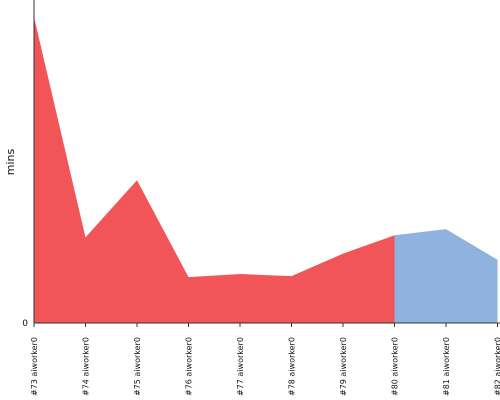  Describe the element at coordinates (446, 366) in the screenshot. I see `x-tick-label: #81 aiworker0` at that location.